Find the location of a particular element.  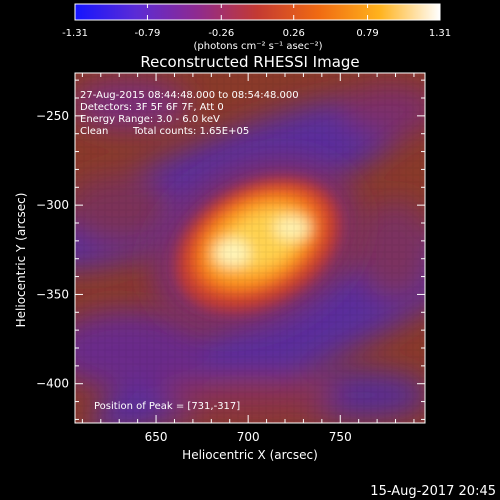

colorbar-tick-label: -0.79 is located at coordinates (148, 33).